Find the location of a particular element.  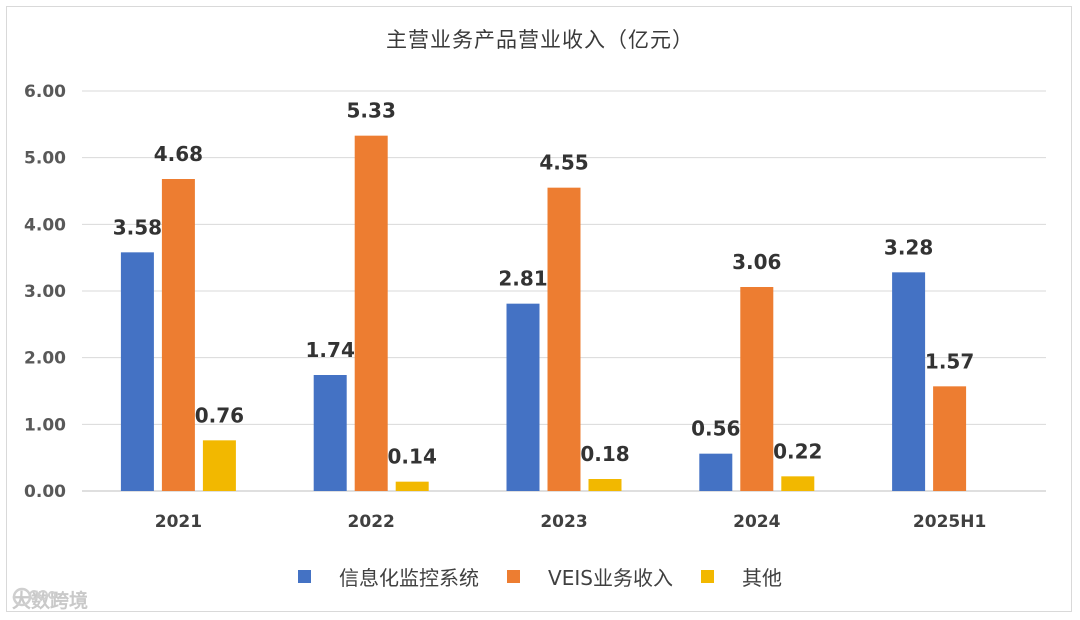

data-label: 4.68 is located at coordinates (178, 154).